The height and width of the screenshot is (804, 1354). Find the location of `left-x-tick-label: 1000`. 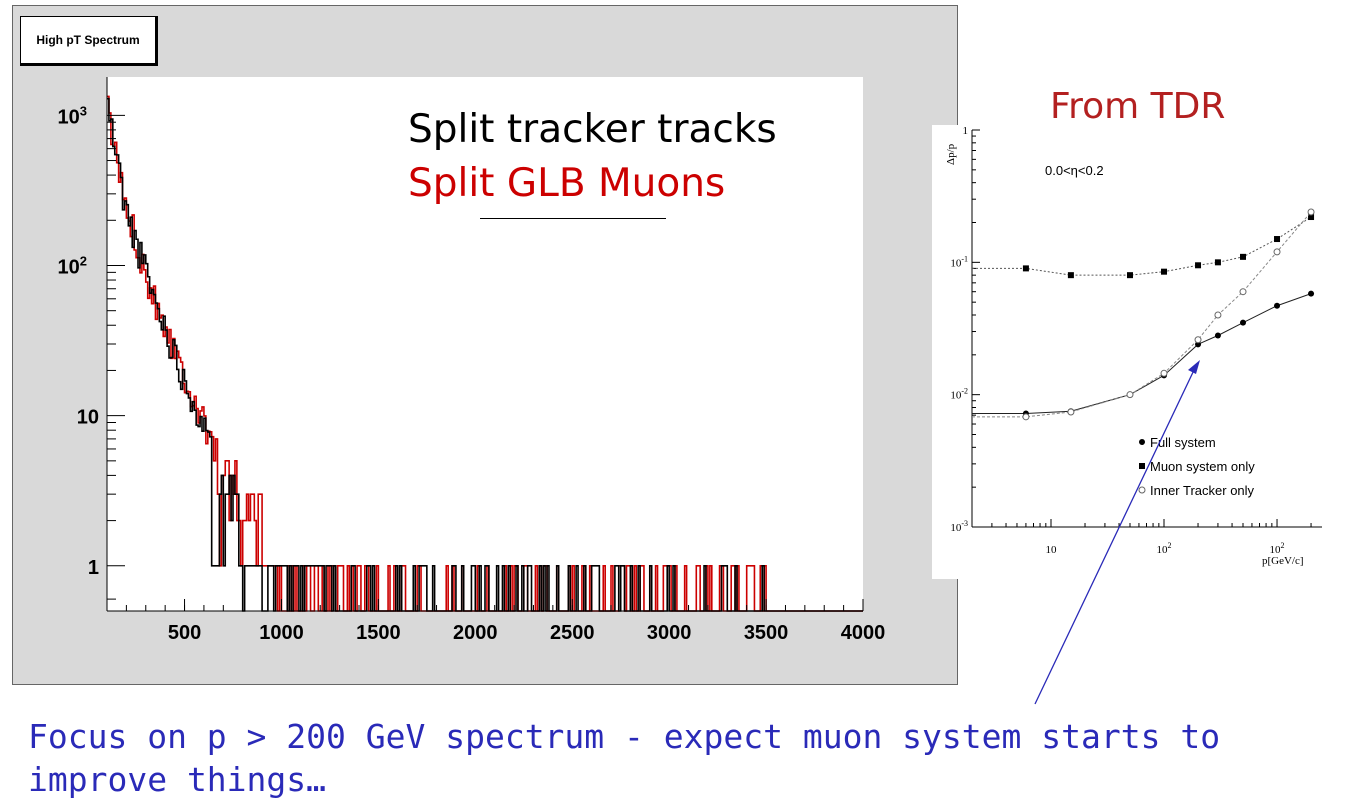

left-x-tick-label: 1000 is located at coordinates (281, 633).